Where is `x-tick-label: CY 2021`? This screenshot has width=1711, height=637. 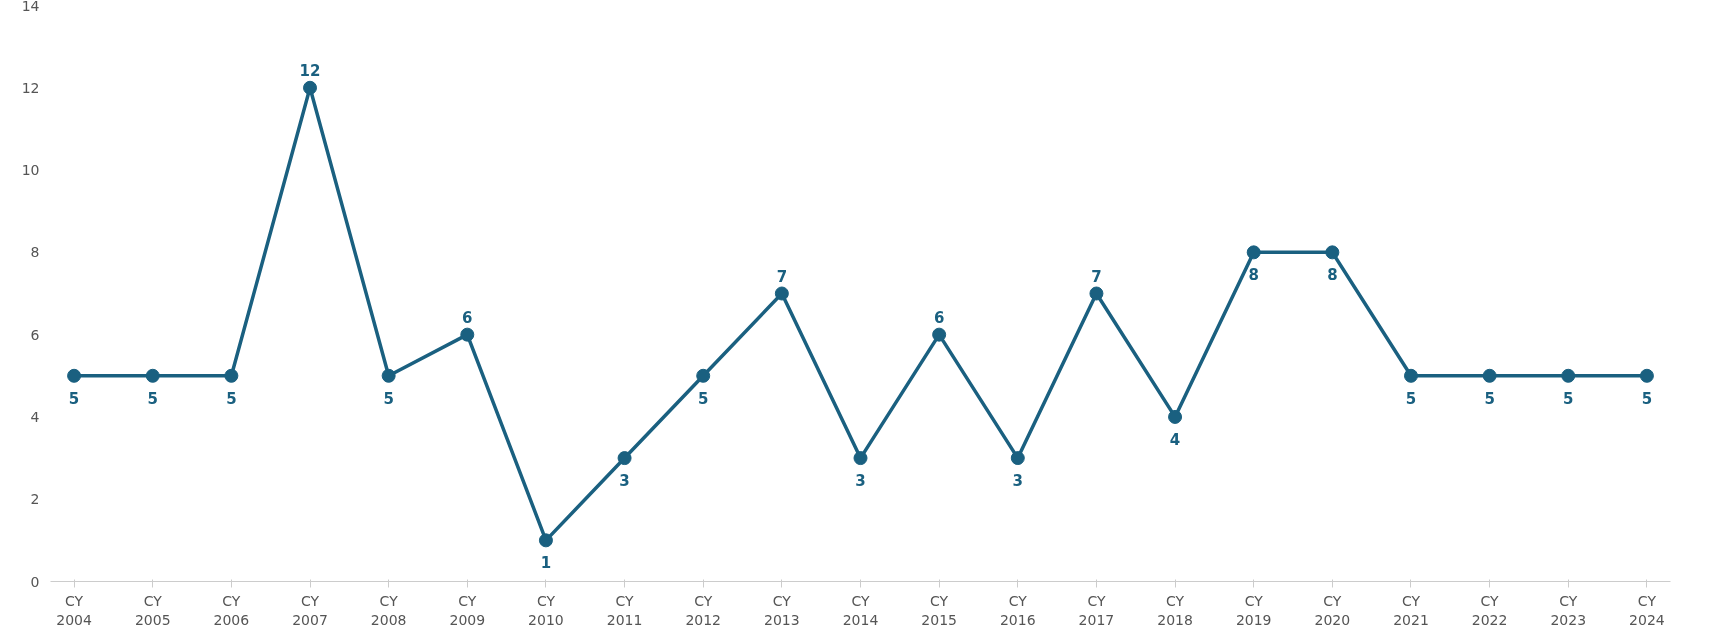 x-tick-label: CY 2021 is located at coordinates (1411, 610).